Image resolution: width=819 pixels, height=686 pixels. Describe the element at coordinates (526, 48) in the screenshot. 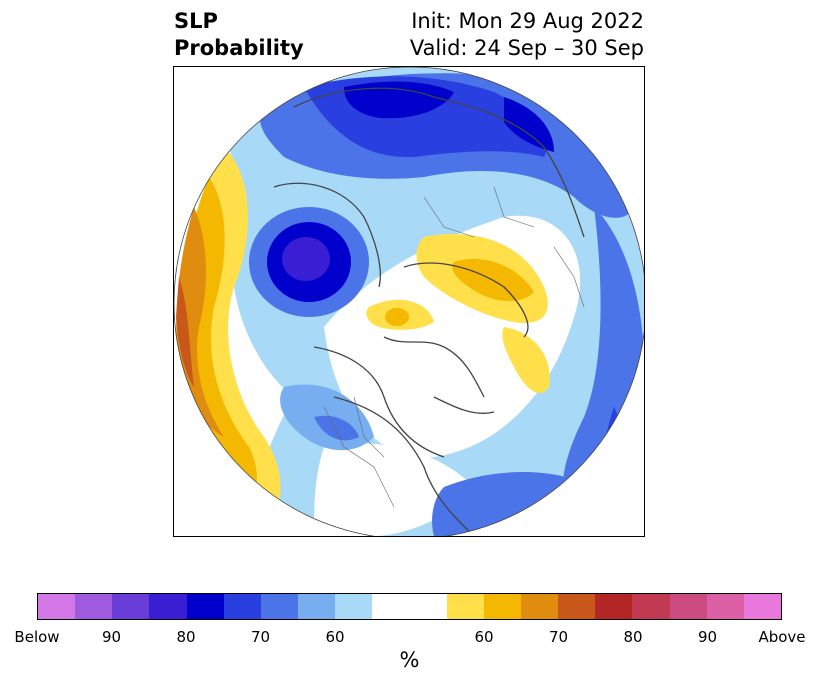

I see `valid-range: Valid: 24 Sep – 30 Sep` at that location.